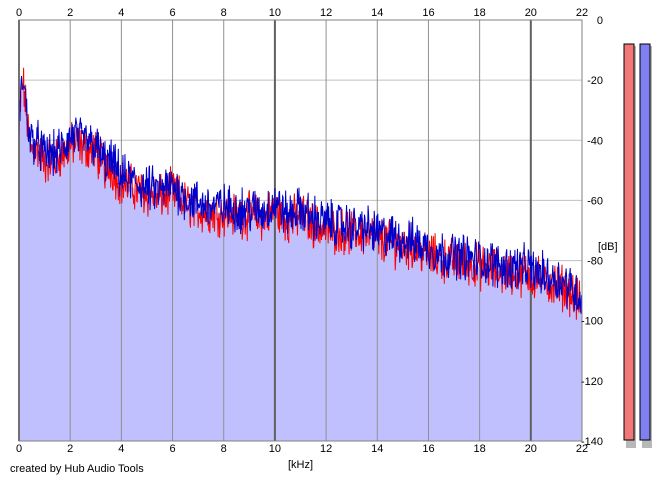  What do you see at coordinates (592, 231) in the screenshot?
I see `y-tick-labels: 0 -20 -40 -60 -80 -100 -120 -140` at bounding box center [592, 231].